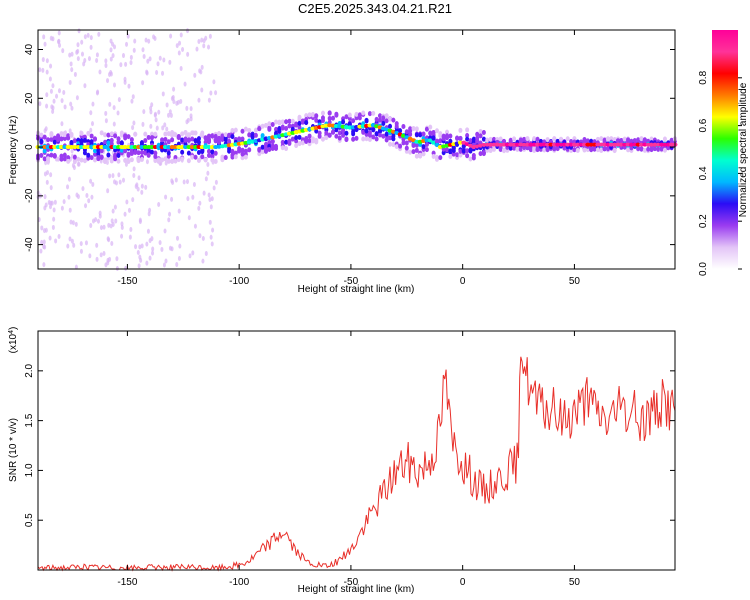 Image resolution: width=750 pixels, height=600 pixels. I want to click on snr-x-tick-label: -50, so click(351, 582).